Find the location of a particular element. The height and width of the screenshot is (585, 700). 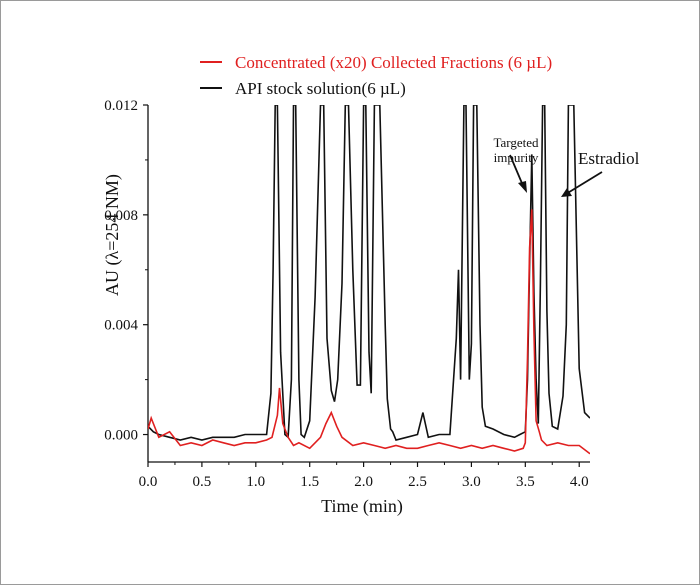

x-ticks: 0.0 0.5 1.0 1.5 2.0 2.5 3.0 3.5 4.0 is located at coordinates (364, 476).